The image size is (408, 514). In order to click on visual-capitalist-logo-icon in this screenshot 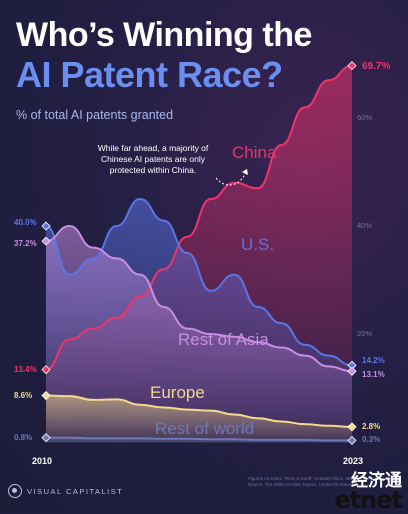, I will do `click(15, 491)`.